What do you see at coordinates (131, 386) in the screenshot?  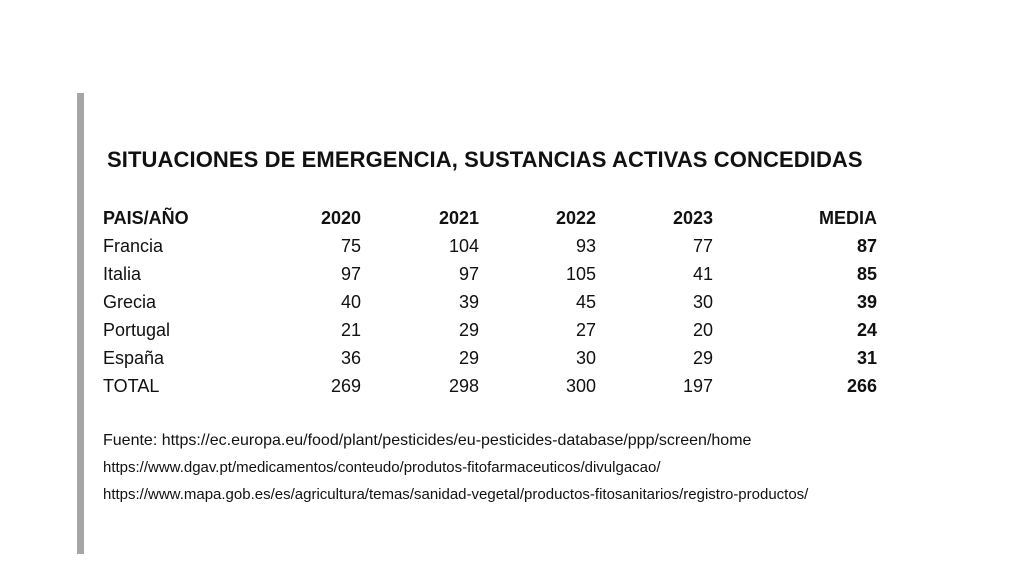 I see `table-cell-country: TOTAL` at bounding box center [131, 386].